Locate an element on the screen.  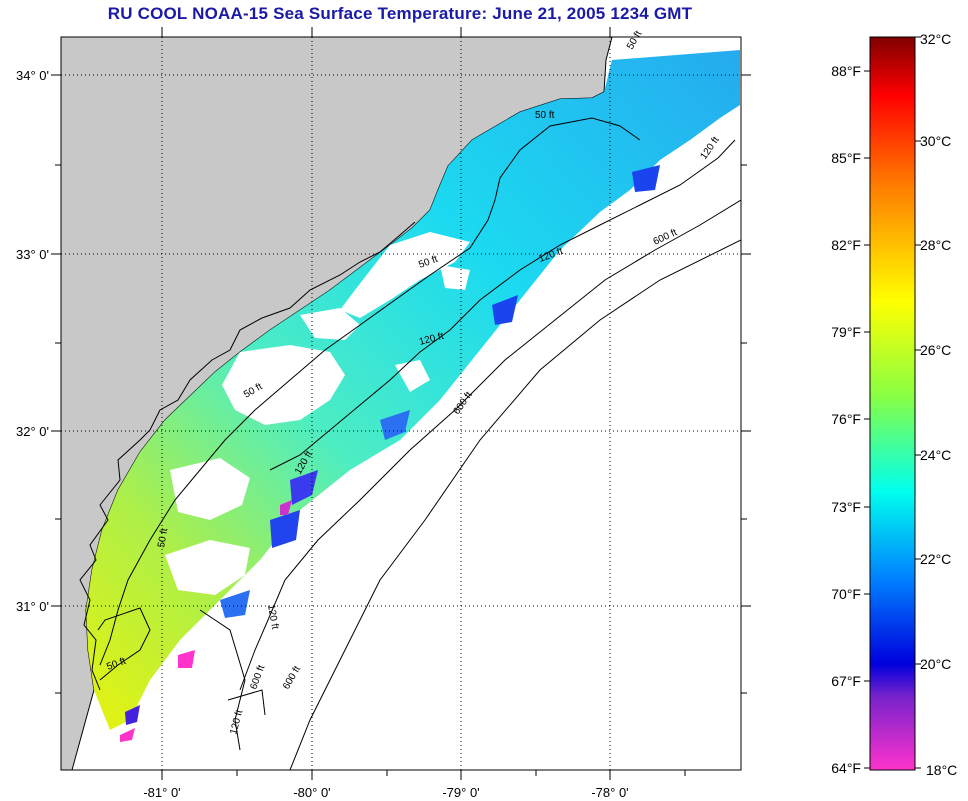
f-label: 70°F is located at coordinates (846, 594).